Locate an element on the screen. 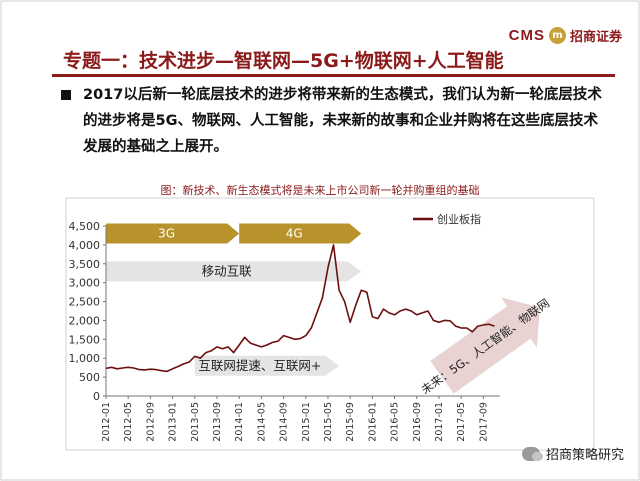 Image resolution: width=640 pixels, height=481 pixels. y-tick-label: 4,500 is located at coordinates (85, 226).